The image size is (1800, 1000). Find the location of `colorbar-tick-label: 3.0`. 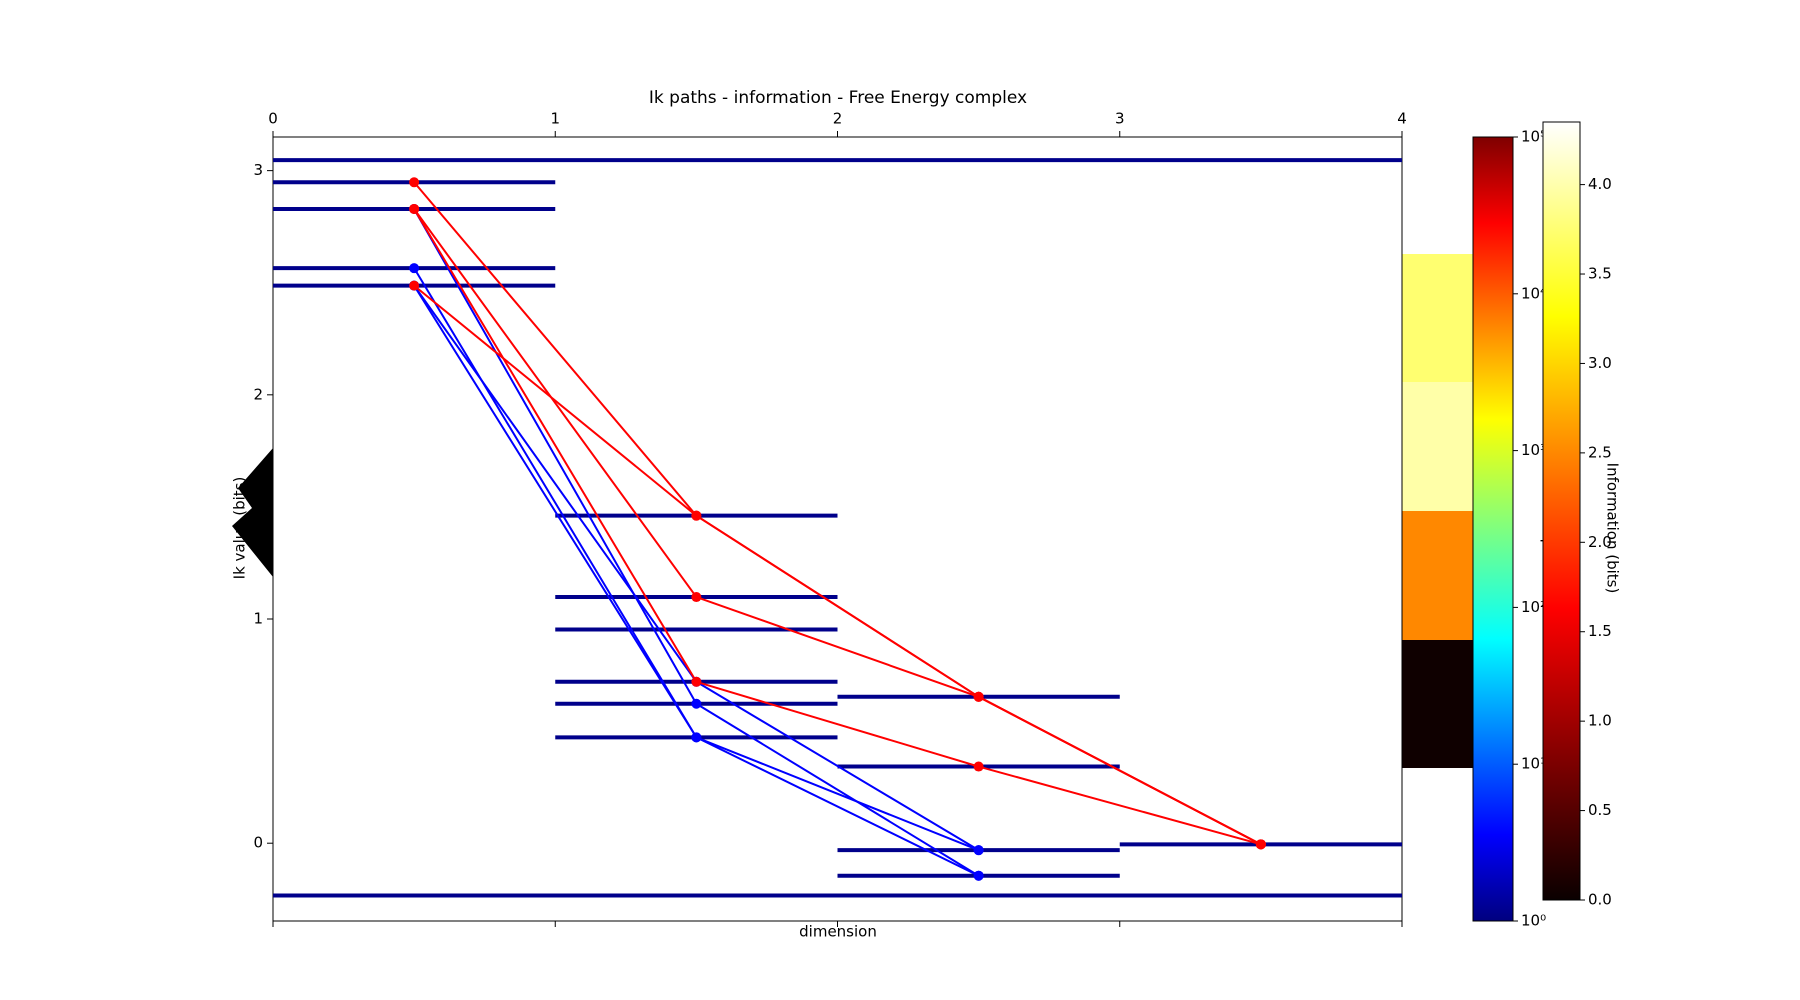

colorbar-tick-label: 3.0 is located at coordinates (1600, 363).